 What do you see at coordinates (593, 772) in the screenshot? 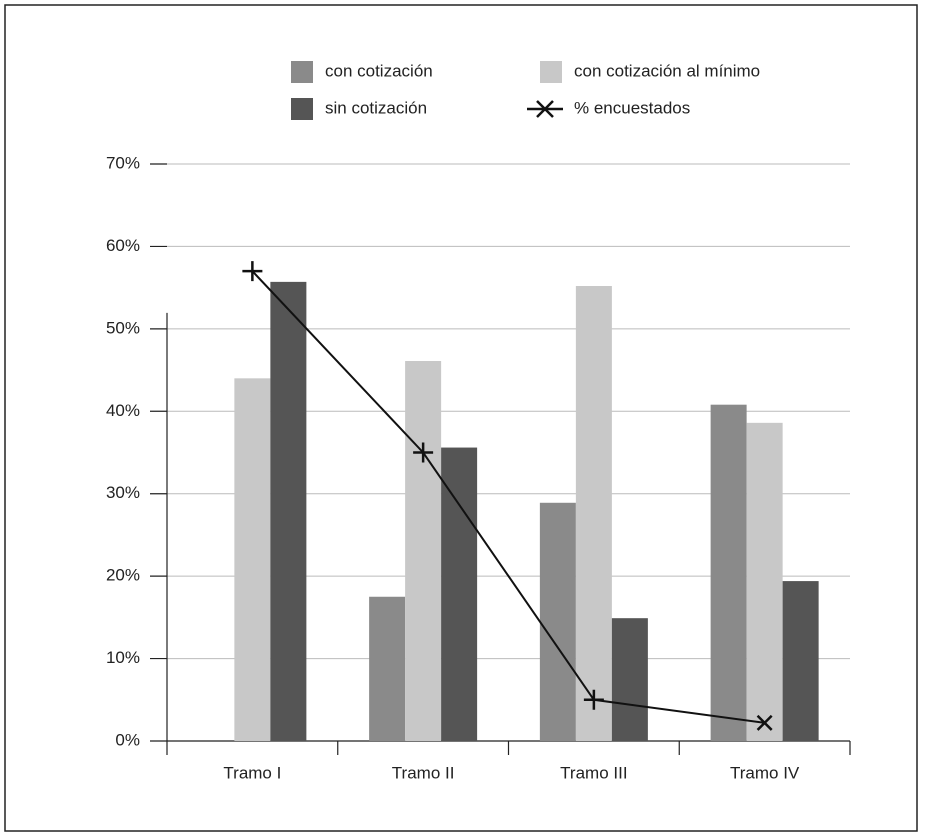
I see `x-tick-label: Tramo III` at bounding box center [593, 772].